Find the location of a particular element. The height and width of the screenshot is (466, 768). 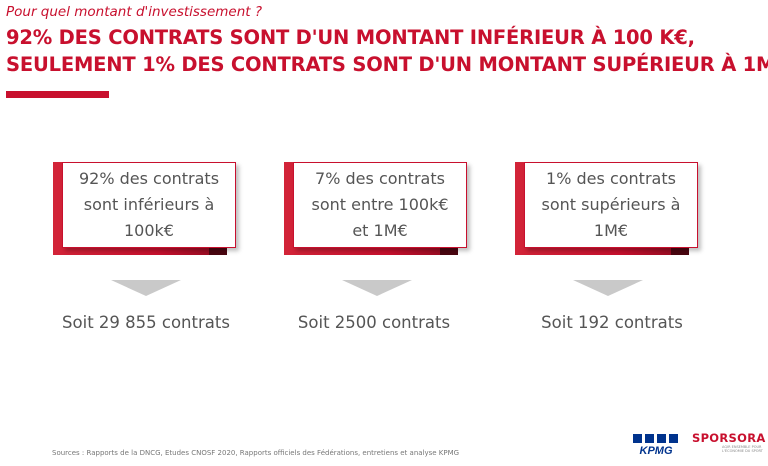

sporsora-wordmark: SPORSORA is located at coordinates (729, 438).